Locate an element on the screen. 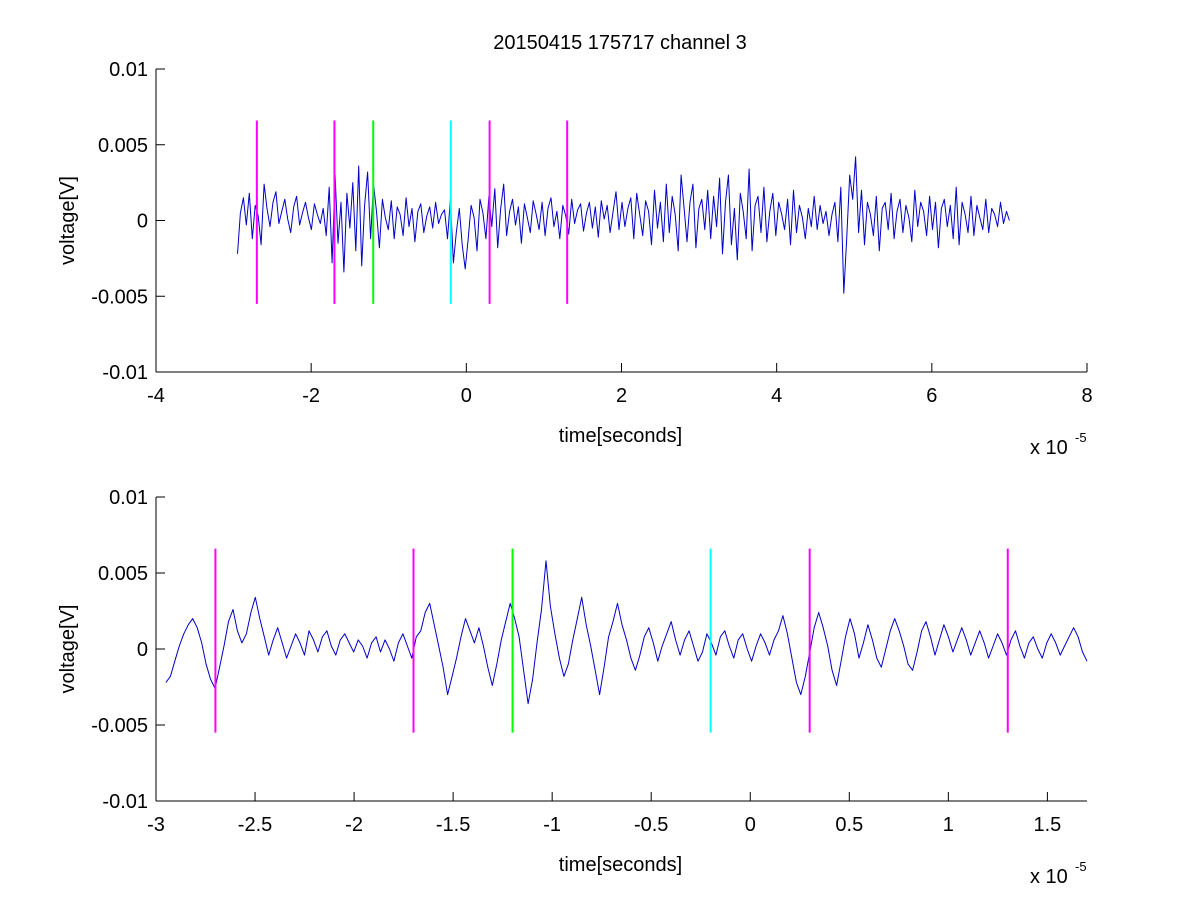 This screenshot has width=1200, height=901. x-tick-label: -4 is located at coordinates (156, 396).